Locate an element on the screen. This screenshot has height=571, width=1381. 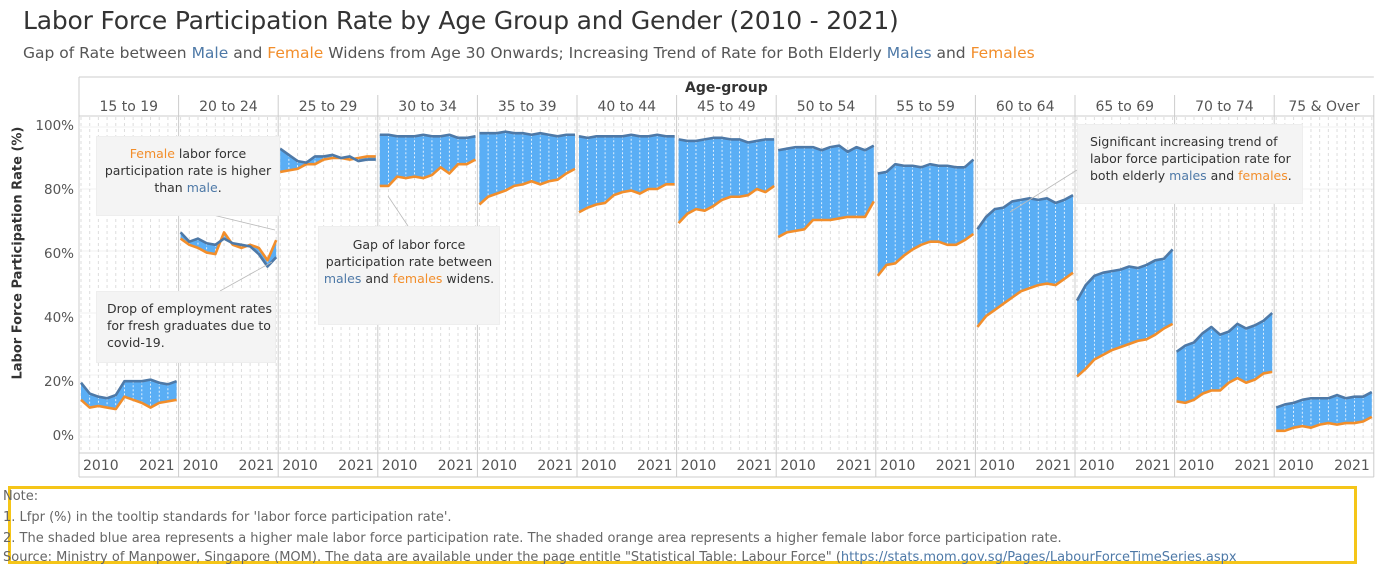
age-group-label: 45 to 49 is located at coordinates (726, 107).